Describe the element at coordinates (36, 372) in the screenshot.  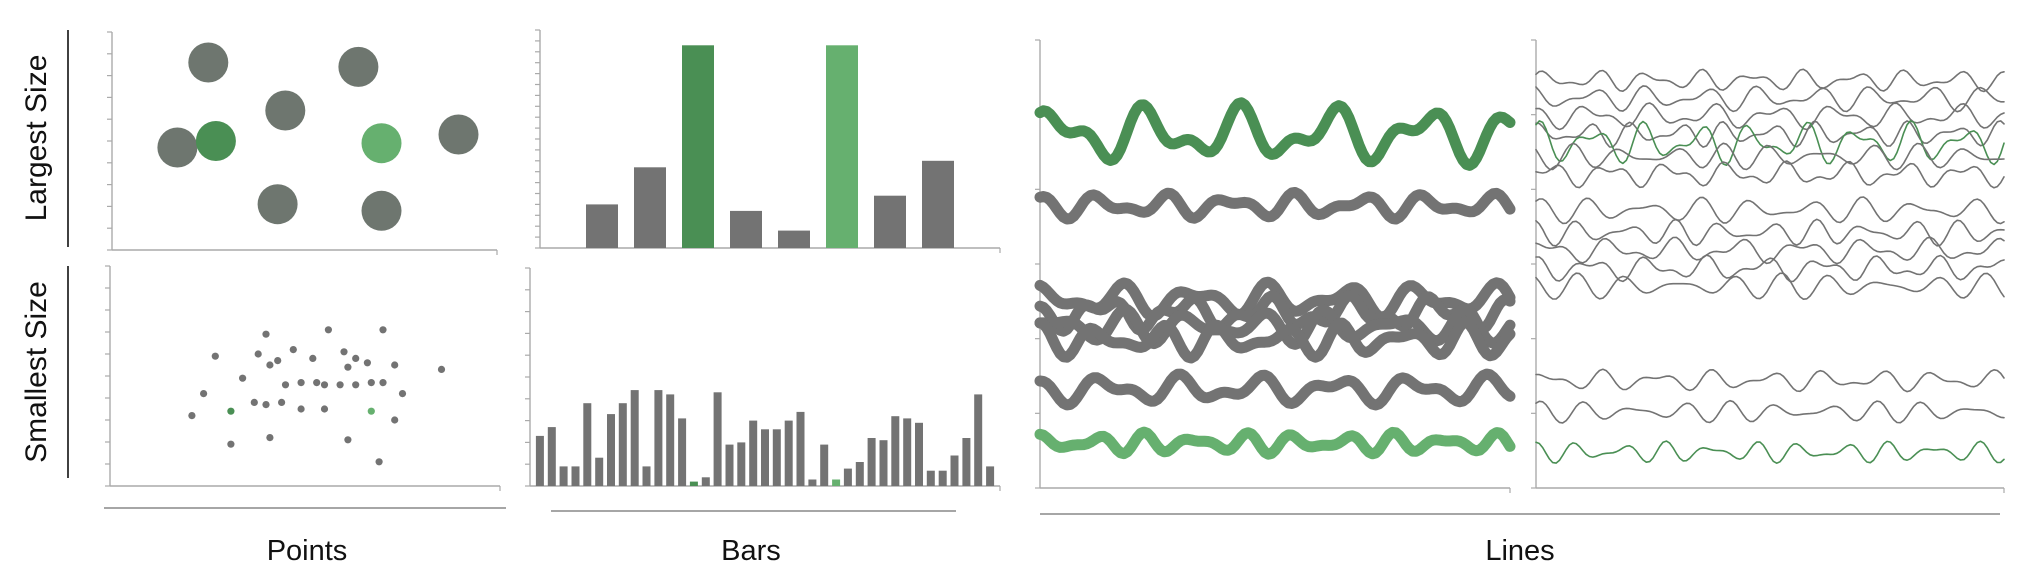
I see `row-label-smallest: Smallest Size` at that location.